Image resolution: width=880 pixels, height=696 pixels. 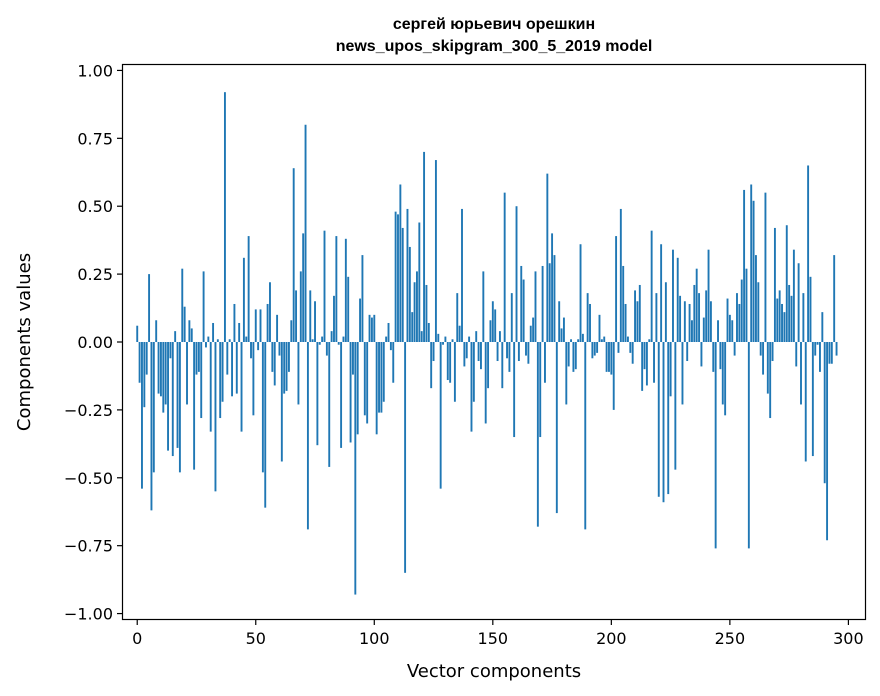 I want to click on chart-title-line1: сергей юрьевич орешкин, so click(x=494, y=24).